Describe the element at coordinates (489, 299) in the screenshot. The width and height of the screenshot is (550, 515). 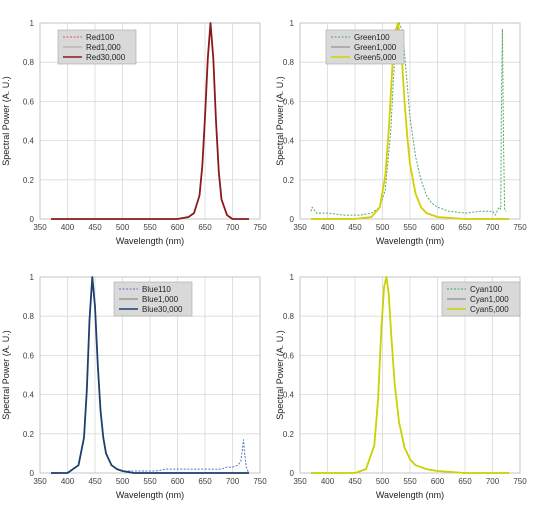
I see `legend-label: Cyan1,000` at that location.